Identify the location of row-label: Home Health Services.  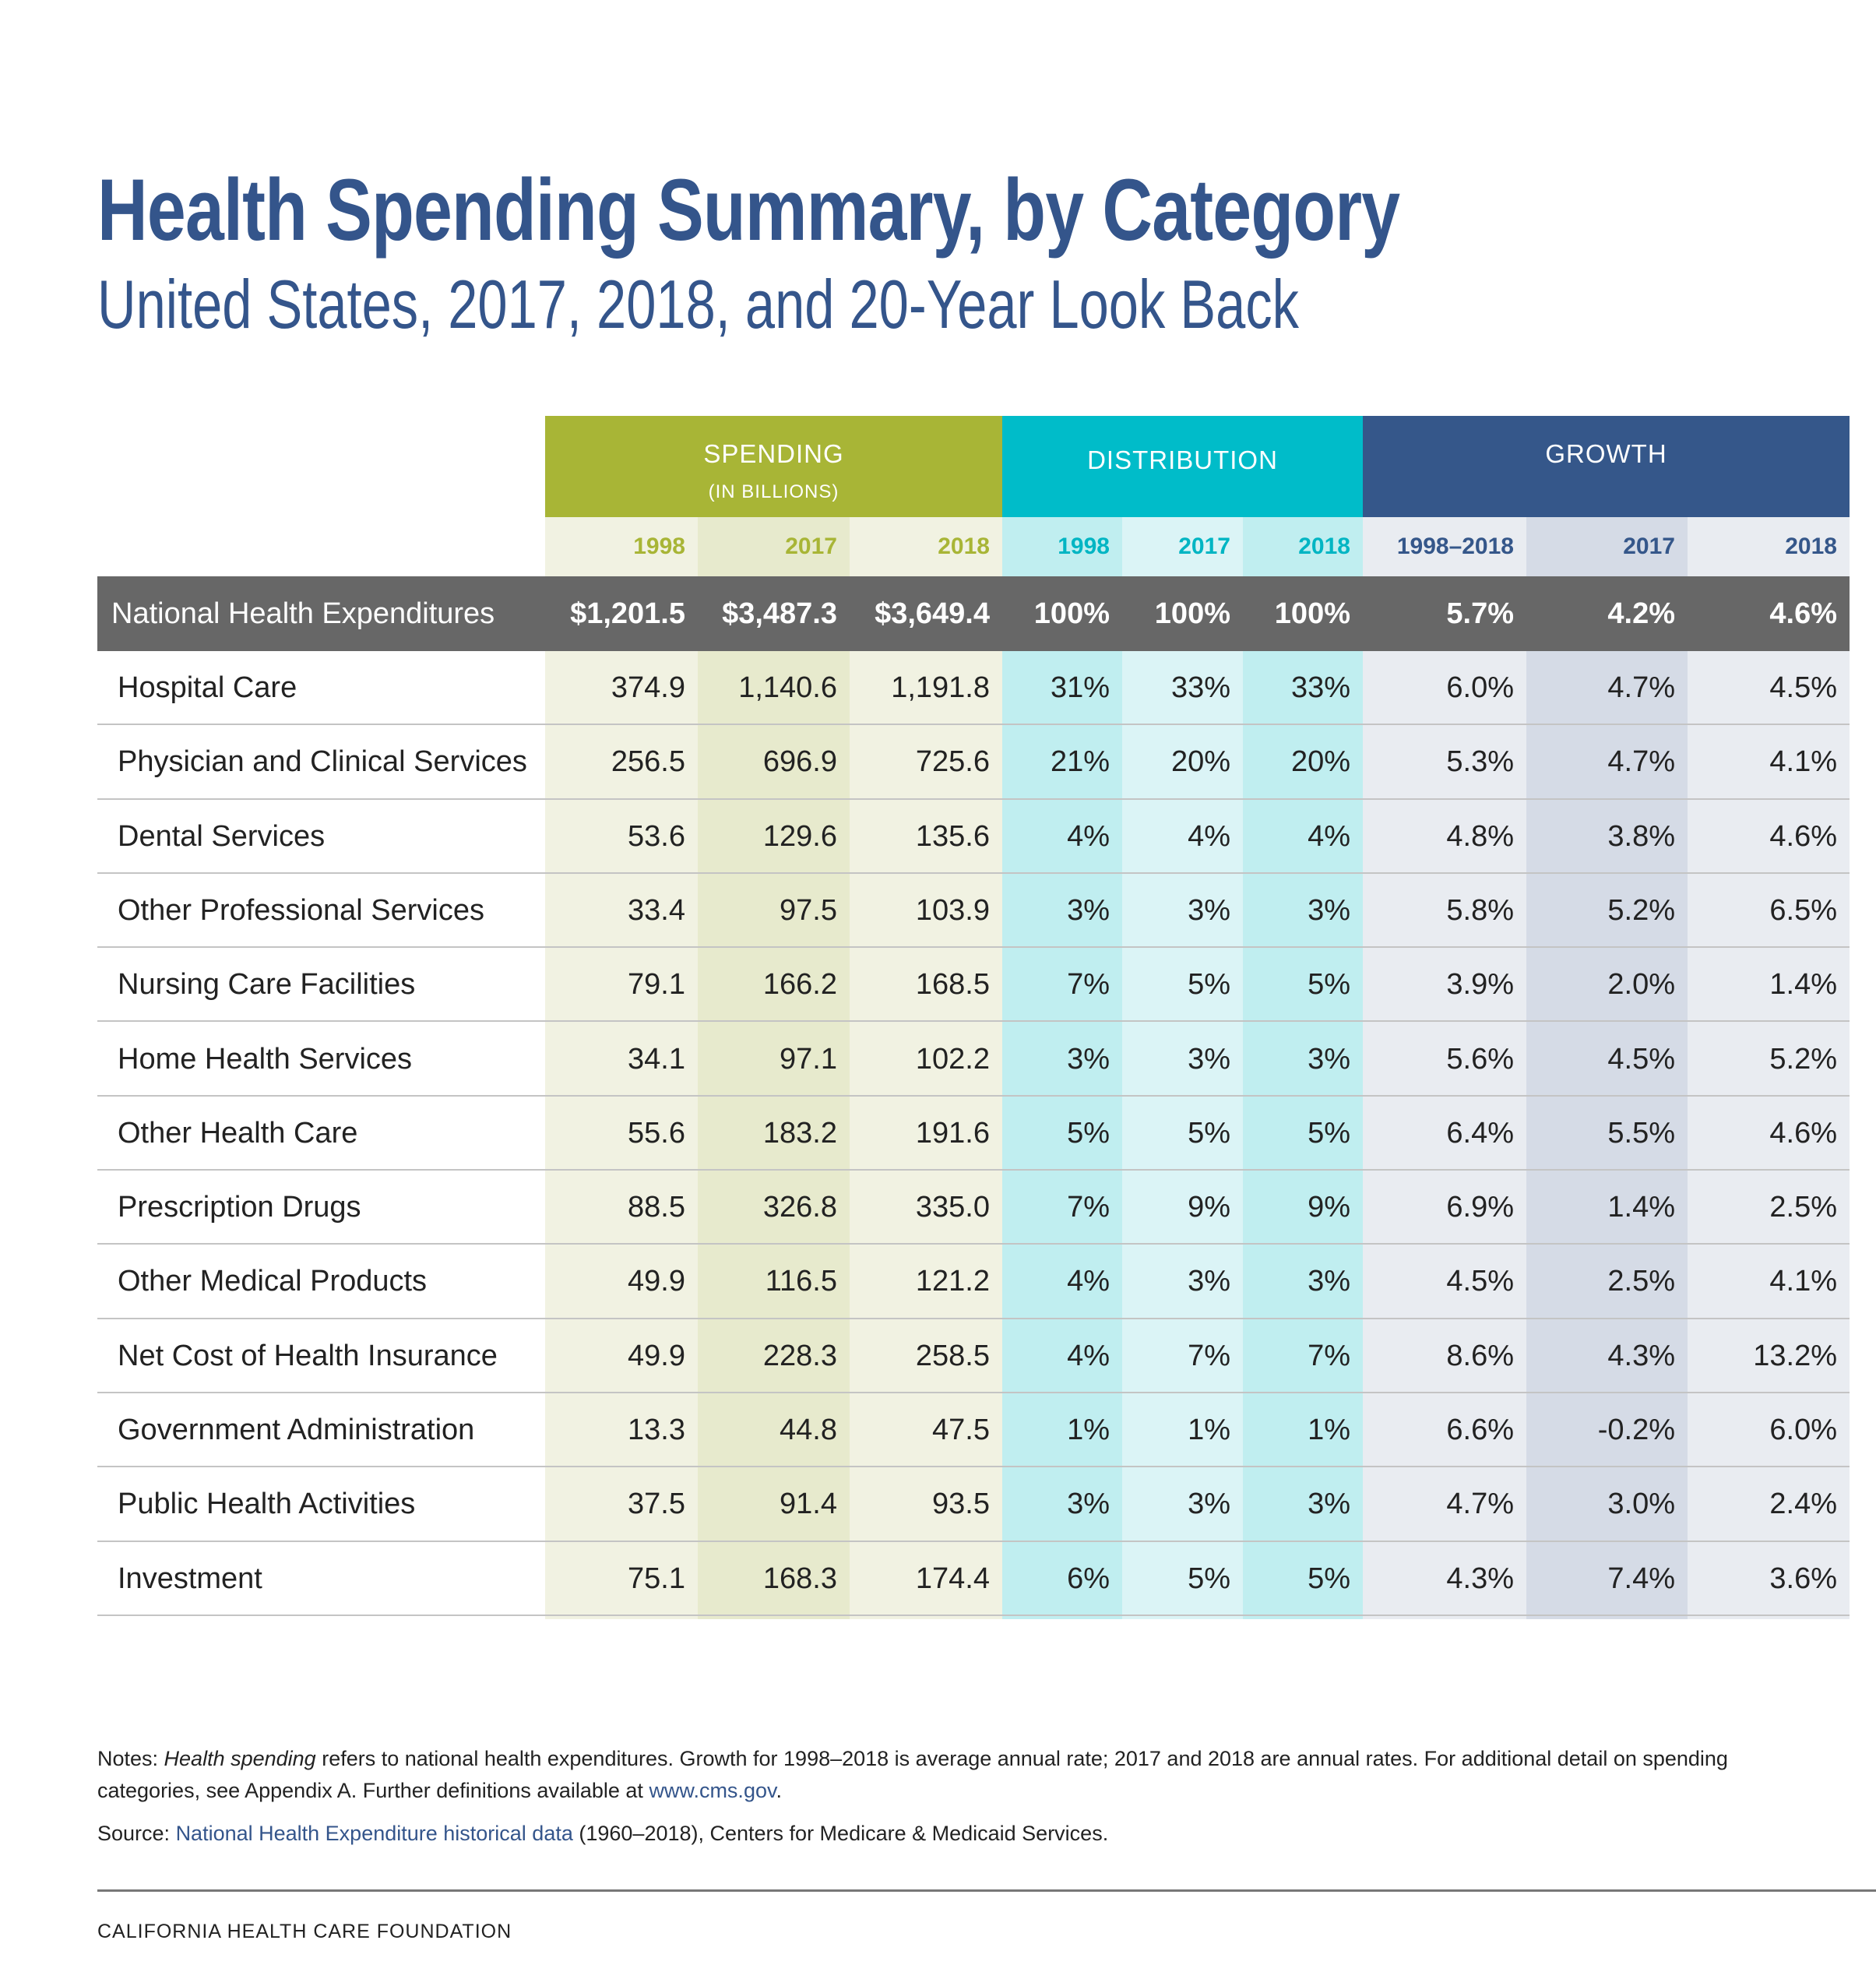
(265, 1059).